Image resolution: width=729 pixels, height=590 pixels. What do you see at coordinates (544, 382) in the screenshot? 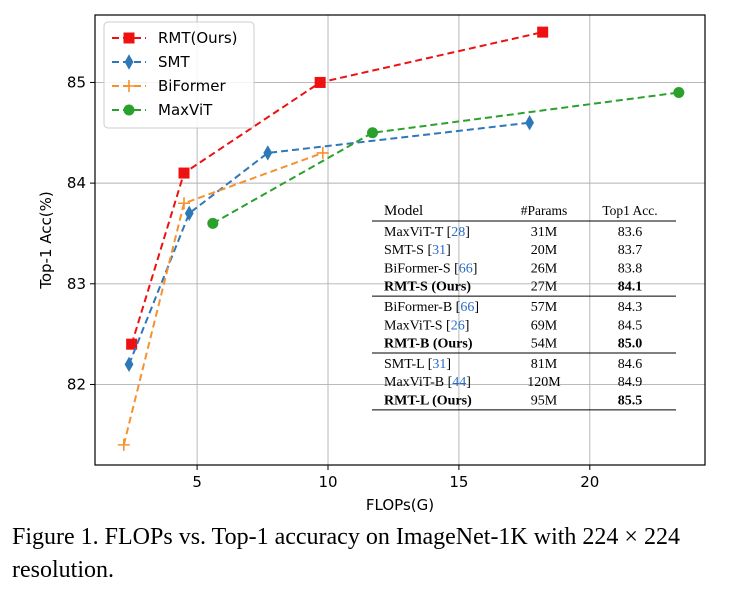
I see `table-cell-params: 120M` at bounding box center [544, 382].